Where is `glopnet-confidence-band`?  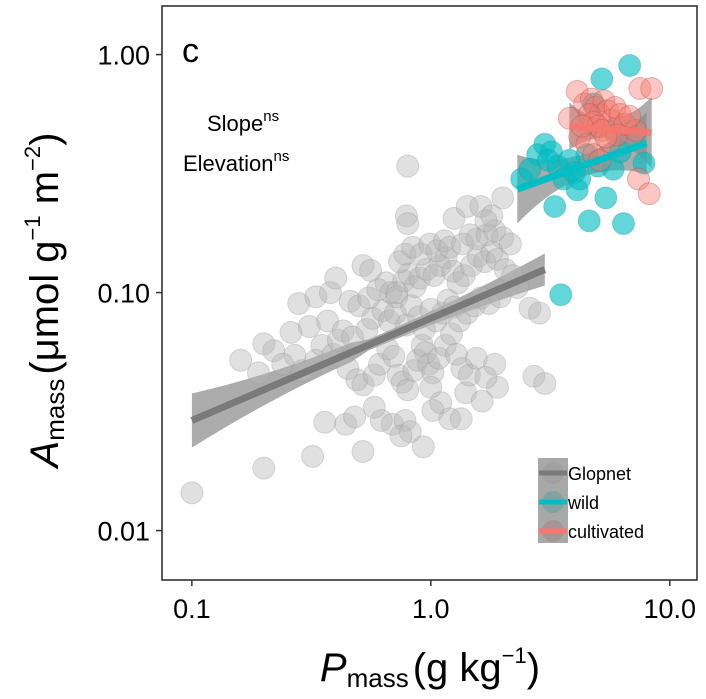 glopnet-confidence-band is located at coordinates (368, 350).